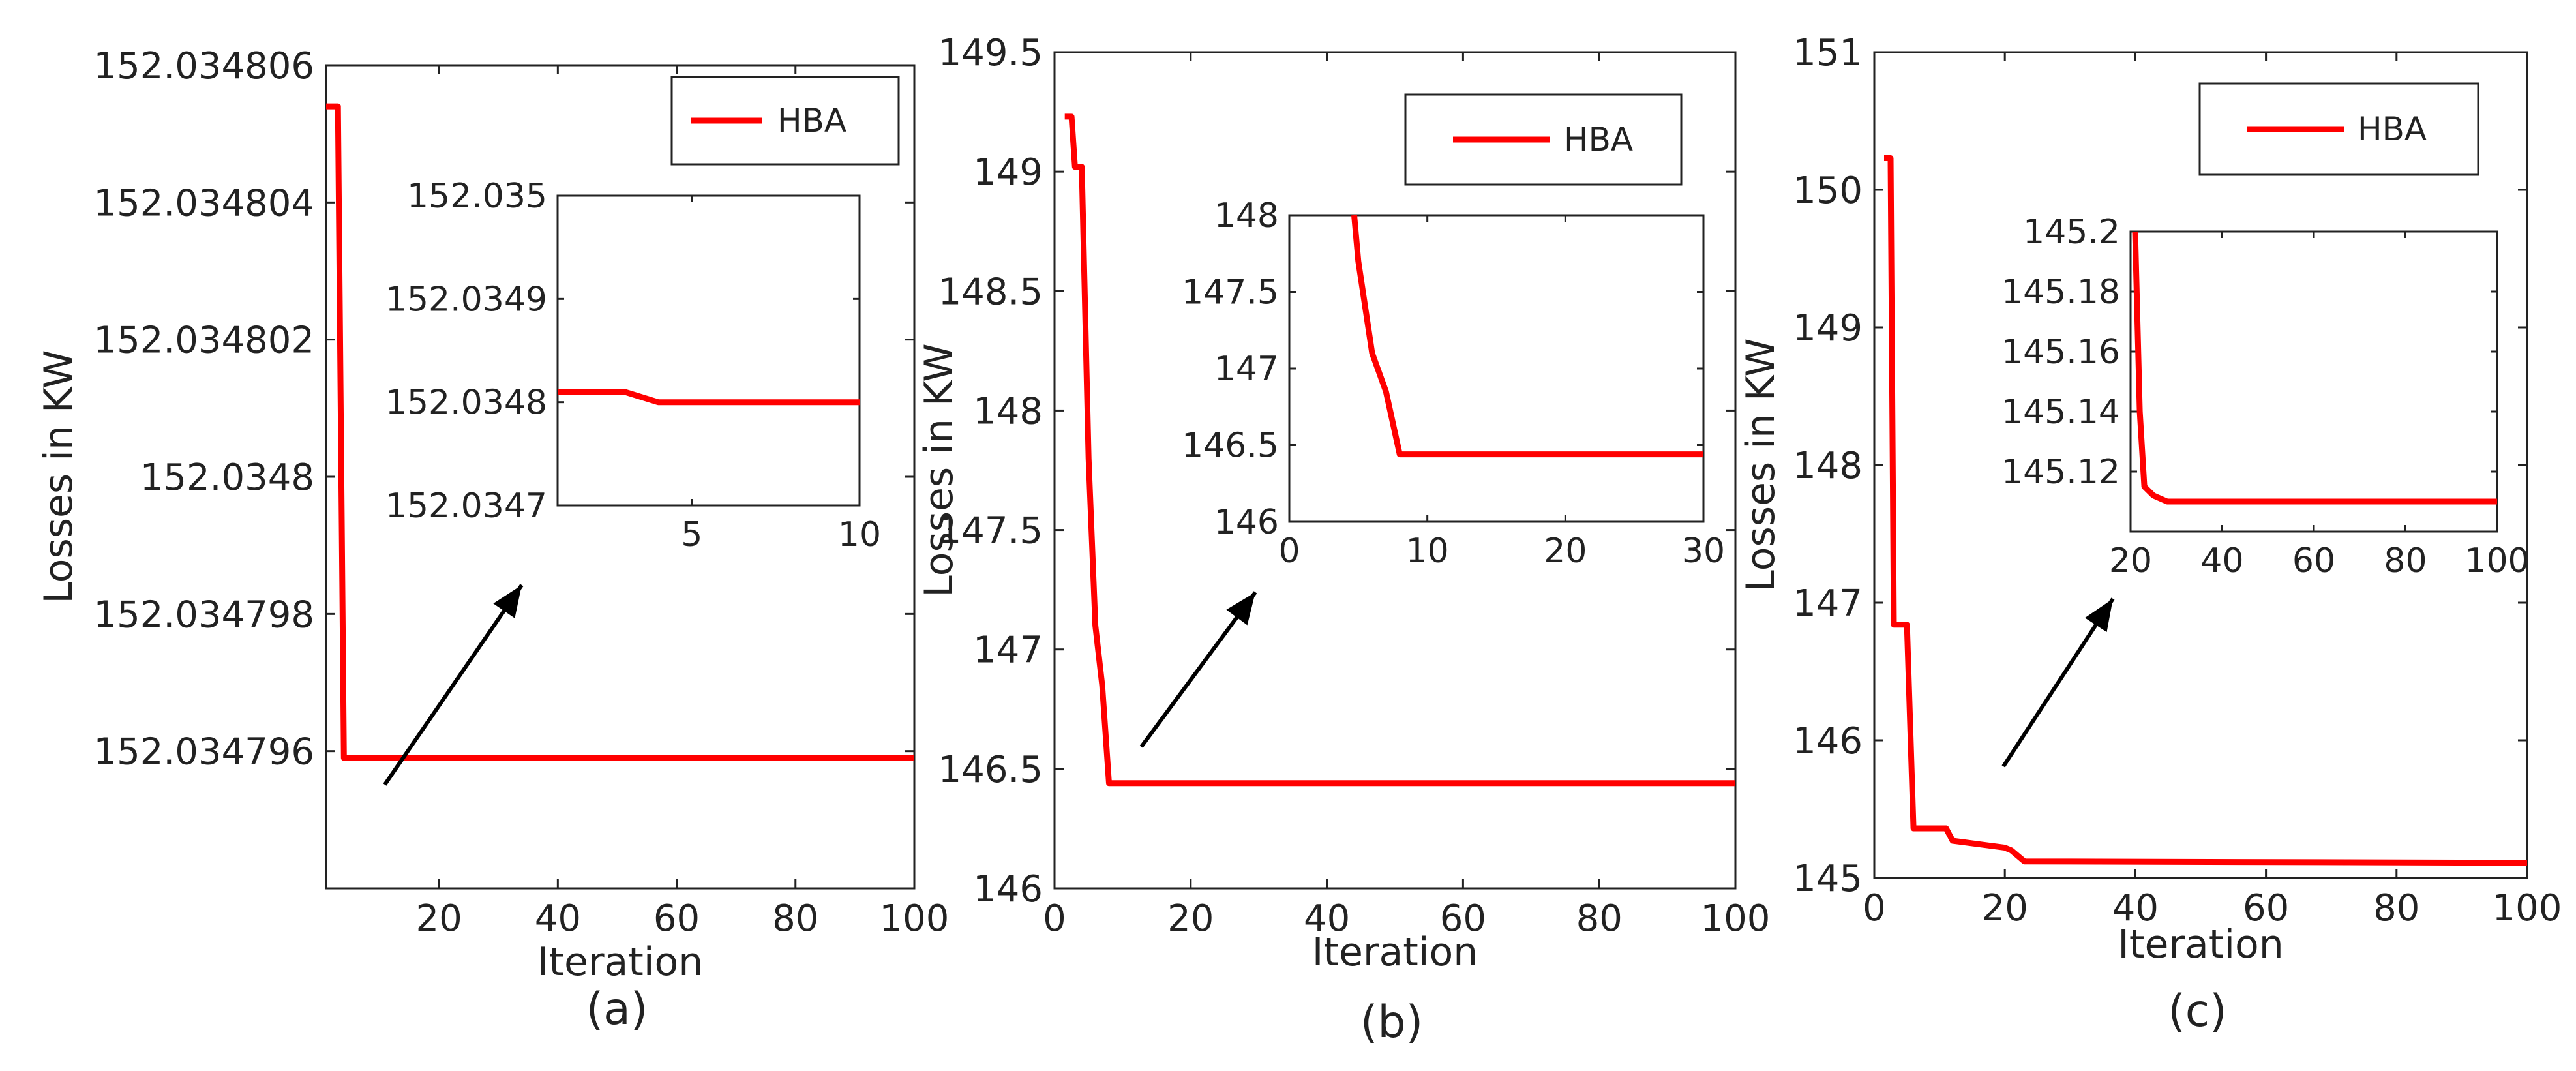 This screenshot has width=2576, height=1071. I want to click on inset-x-tick-label: 60, so click(2313, 561).